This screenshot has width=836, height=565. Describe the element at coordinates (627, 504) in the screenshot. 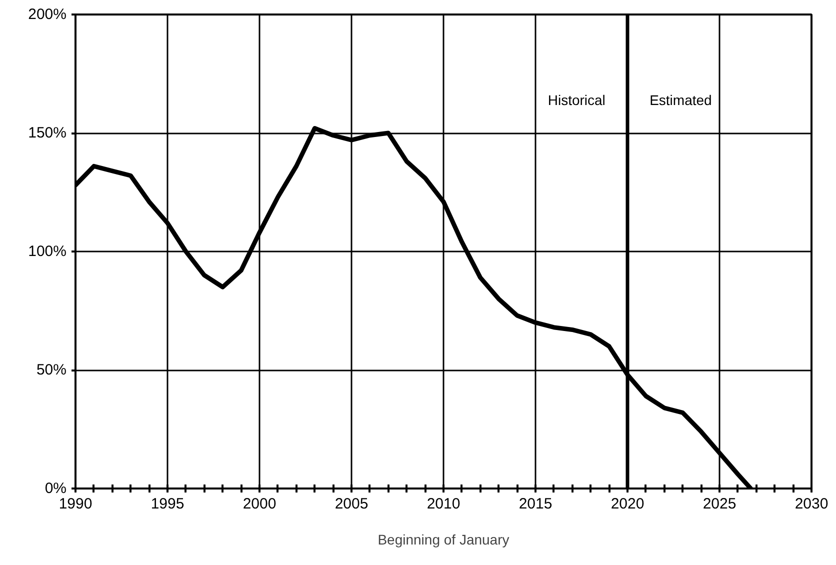

I see `x-tick-label: 2020` at that location.